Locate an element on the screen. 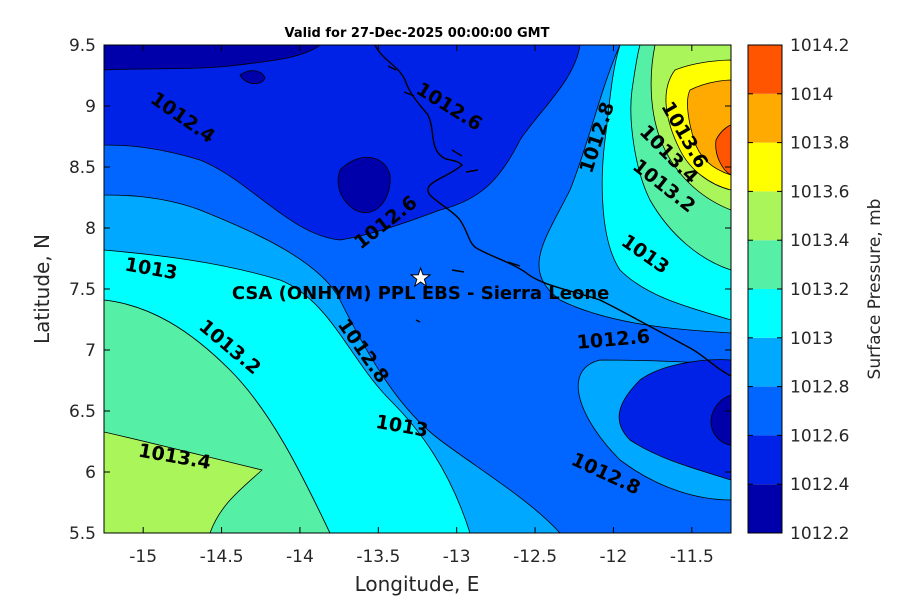 Image resolution: width=900 pixels, height=604 pixels. contour-band-1013-4-southwest is located at coordinates (183, 482).